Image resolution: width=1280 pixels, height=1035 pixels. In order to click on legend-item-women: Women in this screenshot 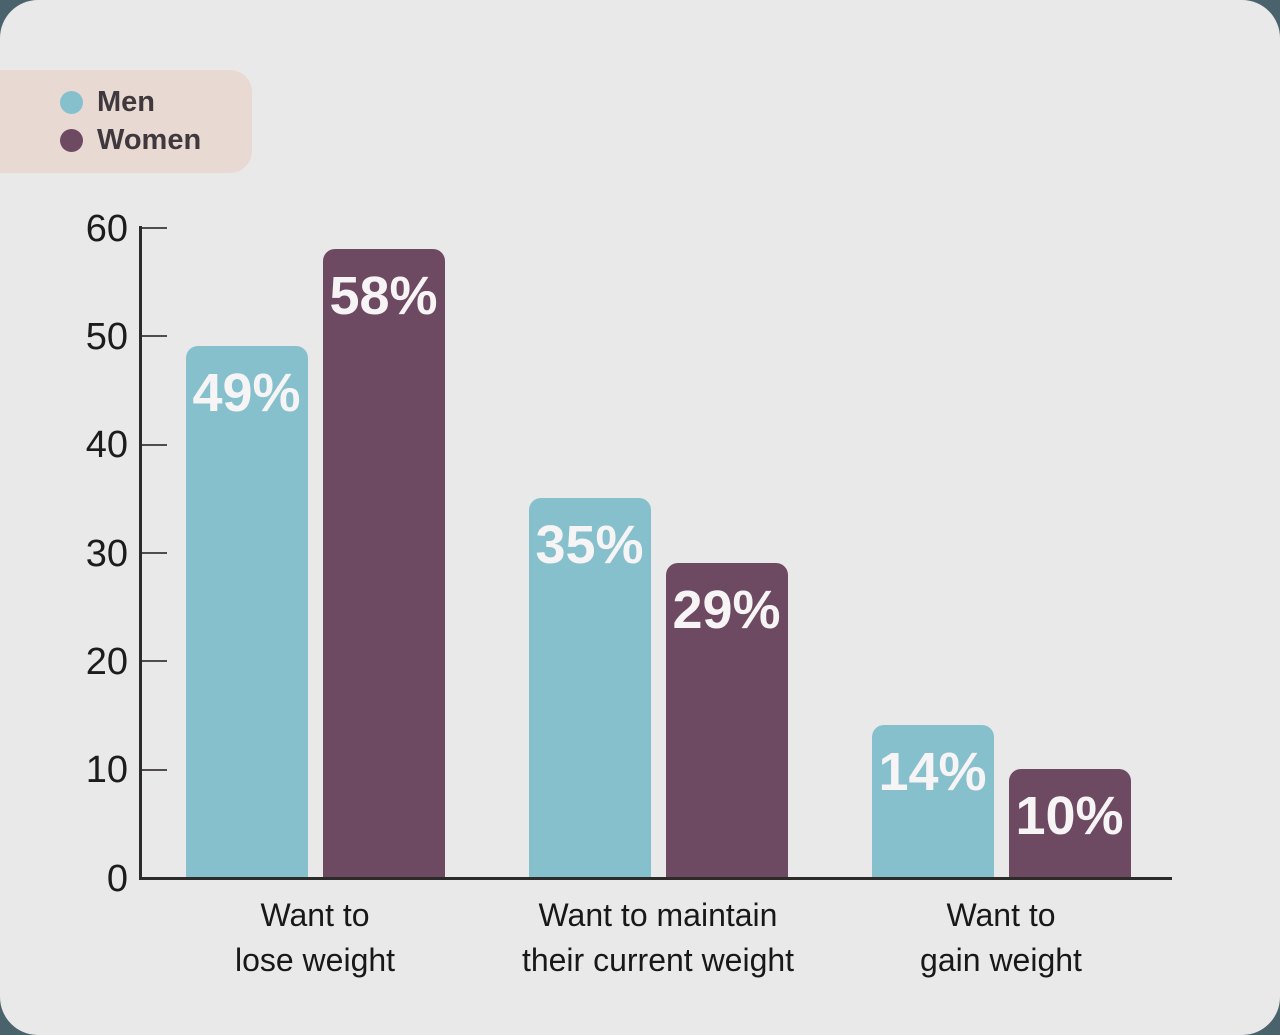, I will do `click(156, 140)`.